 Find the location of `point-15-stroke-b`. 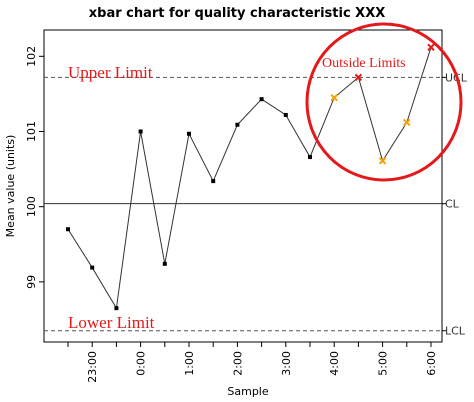

point-15-stroke-b is located at coordinates (431, 47).